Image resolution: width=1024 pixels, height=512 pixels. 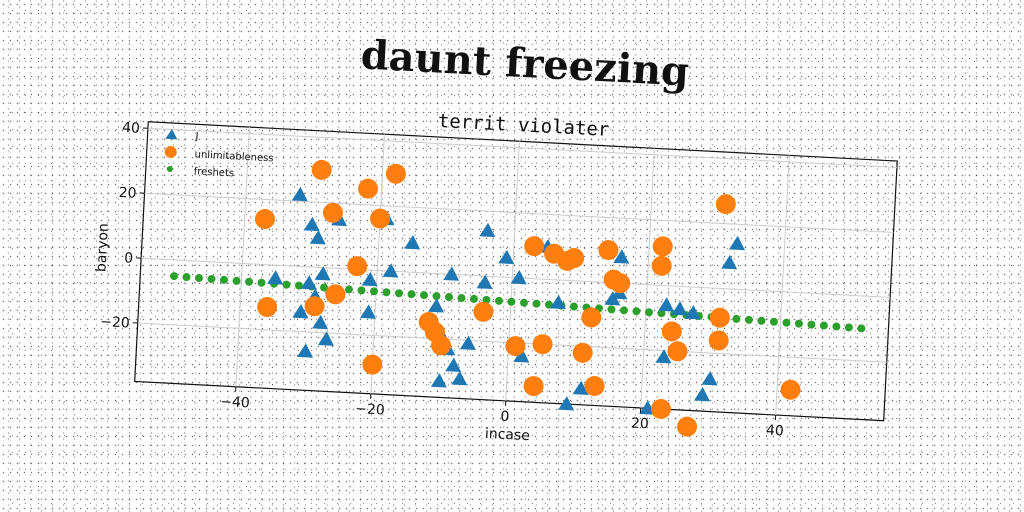 I want to click on x-tick-label: 0, so click(x=505, y=417).